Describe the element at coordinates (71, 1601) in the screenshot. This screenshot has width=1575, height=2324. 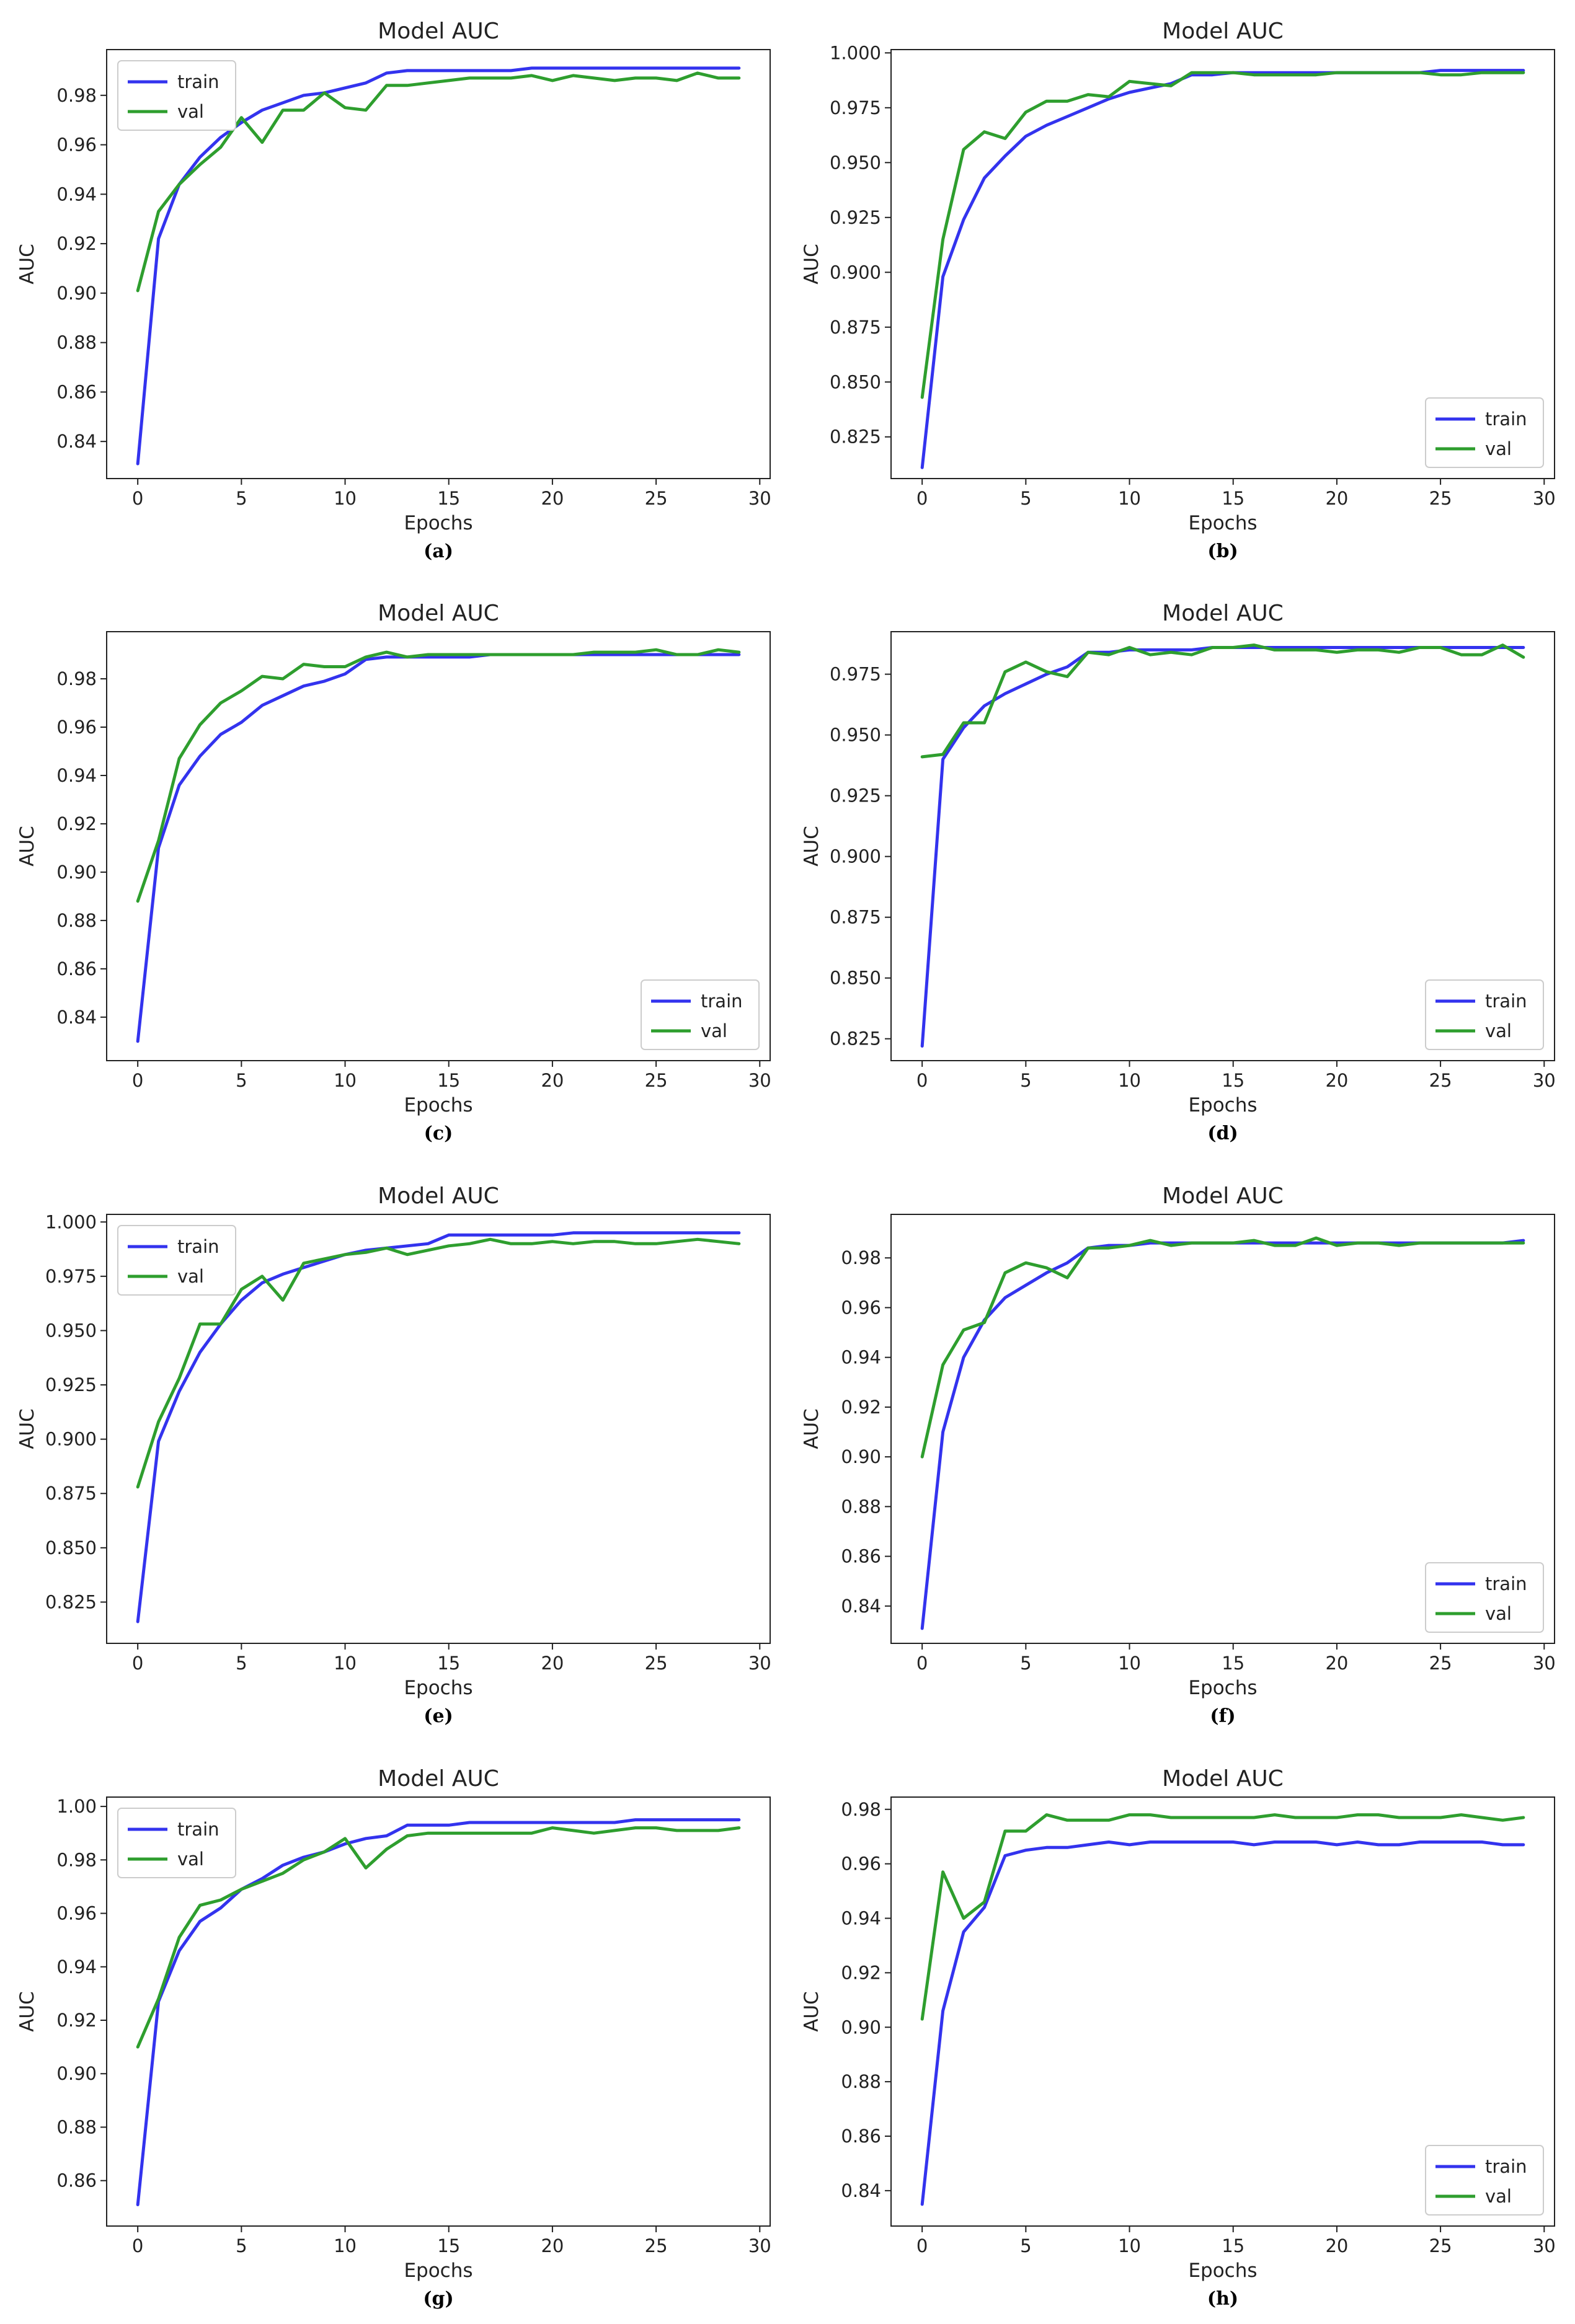
I see `y-tick-label: 0.825` at that location.